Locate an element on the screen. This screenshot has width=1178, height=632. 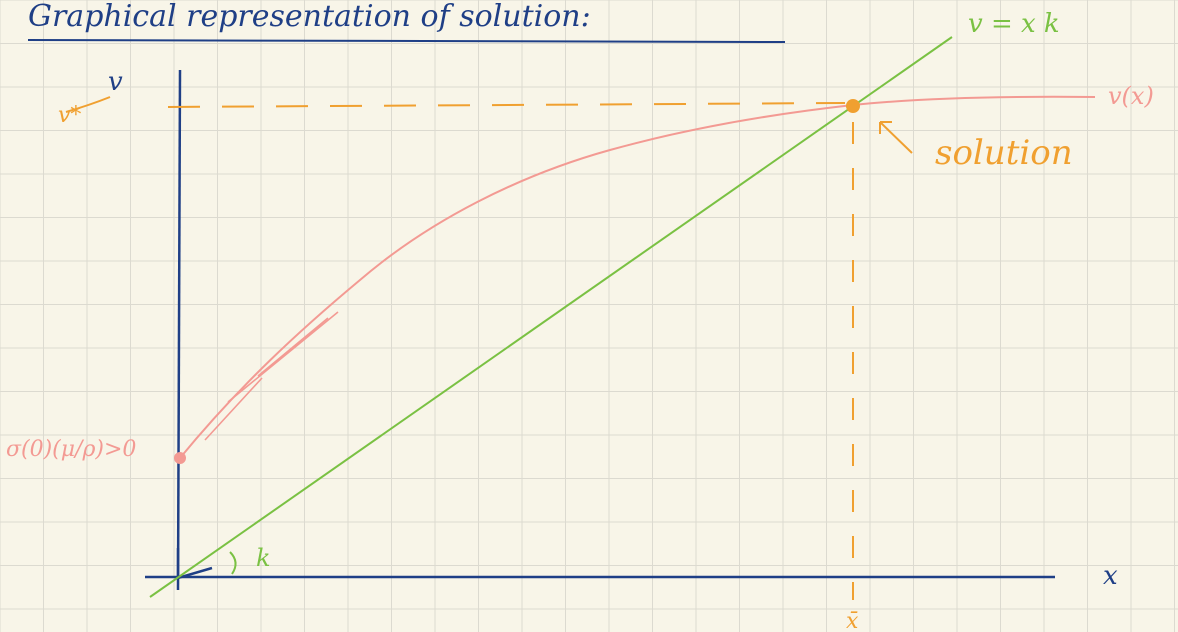
slope-label: k is located at coordinates (263, 558).